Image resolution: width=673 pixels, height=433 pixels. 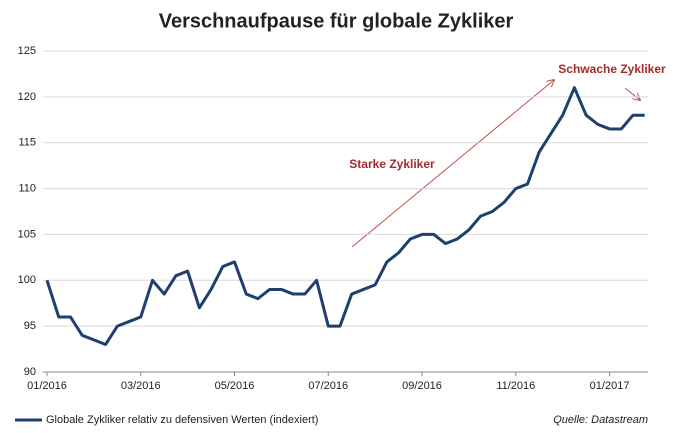 What do you see at coordinates (422, 386) in the screenshot?
I see `x-tick-label: 09/2016` at bounding box center [422, 386].